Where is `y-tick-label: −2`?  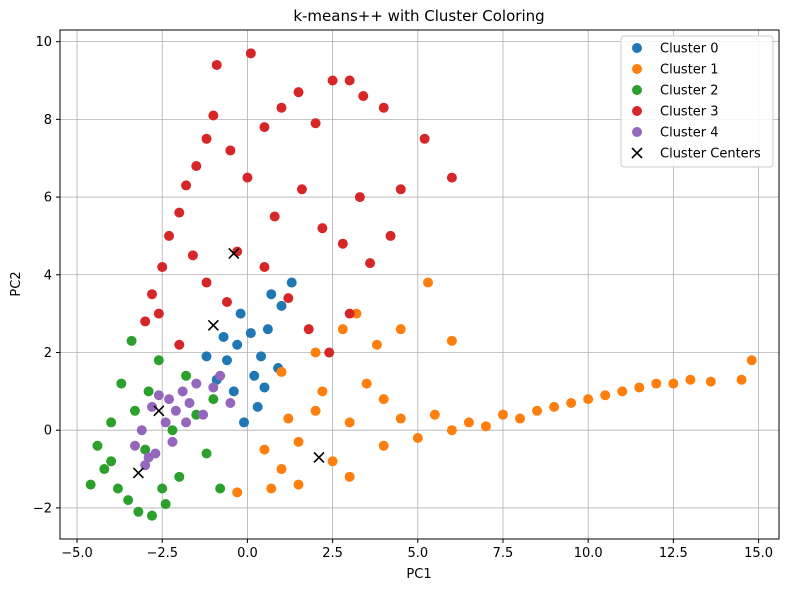 y-tick-label: −2 is located at coordinates (42, 508).